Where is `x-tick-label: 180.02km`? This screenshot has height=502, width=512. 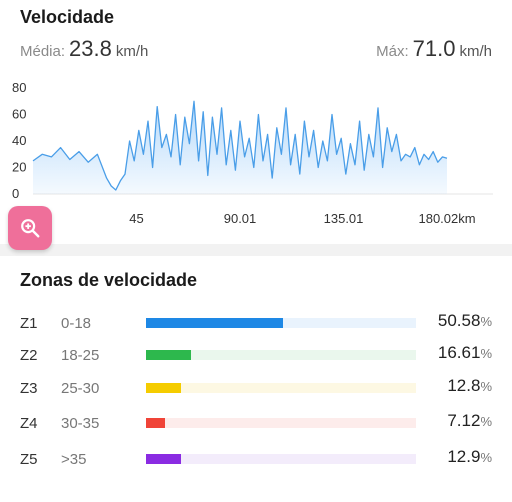 x-tick-label: 180.02km is located at coordinates (446, 218).